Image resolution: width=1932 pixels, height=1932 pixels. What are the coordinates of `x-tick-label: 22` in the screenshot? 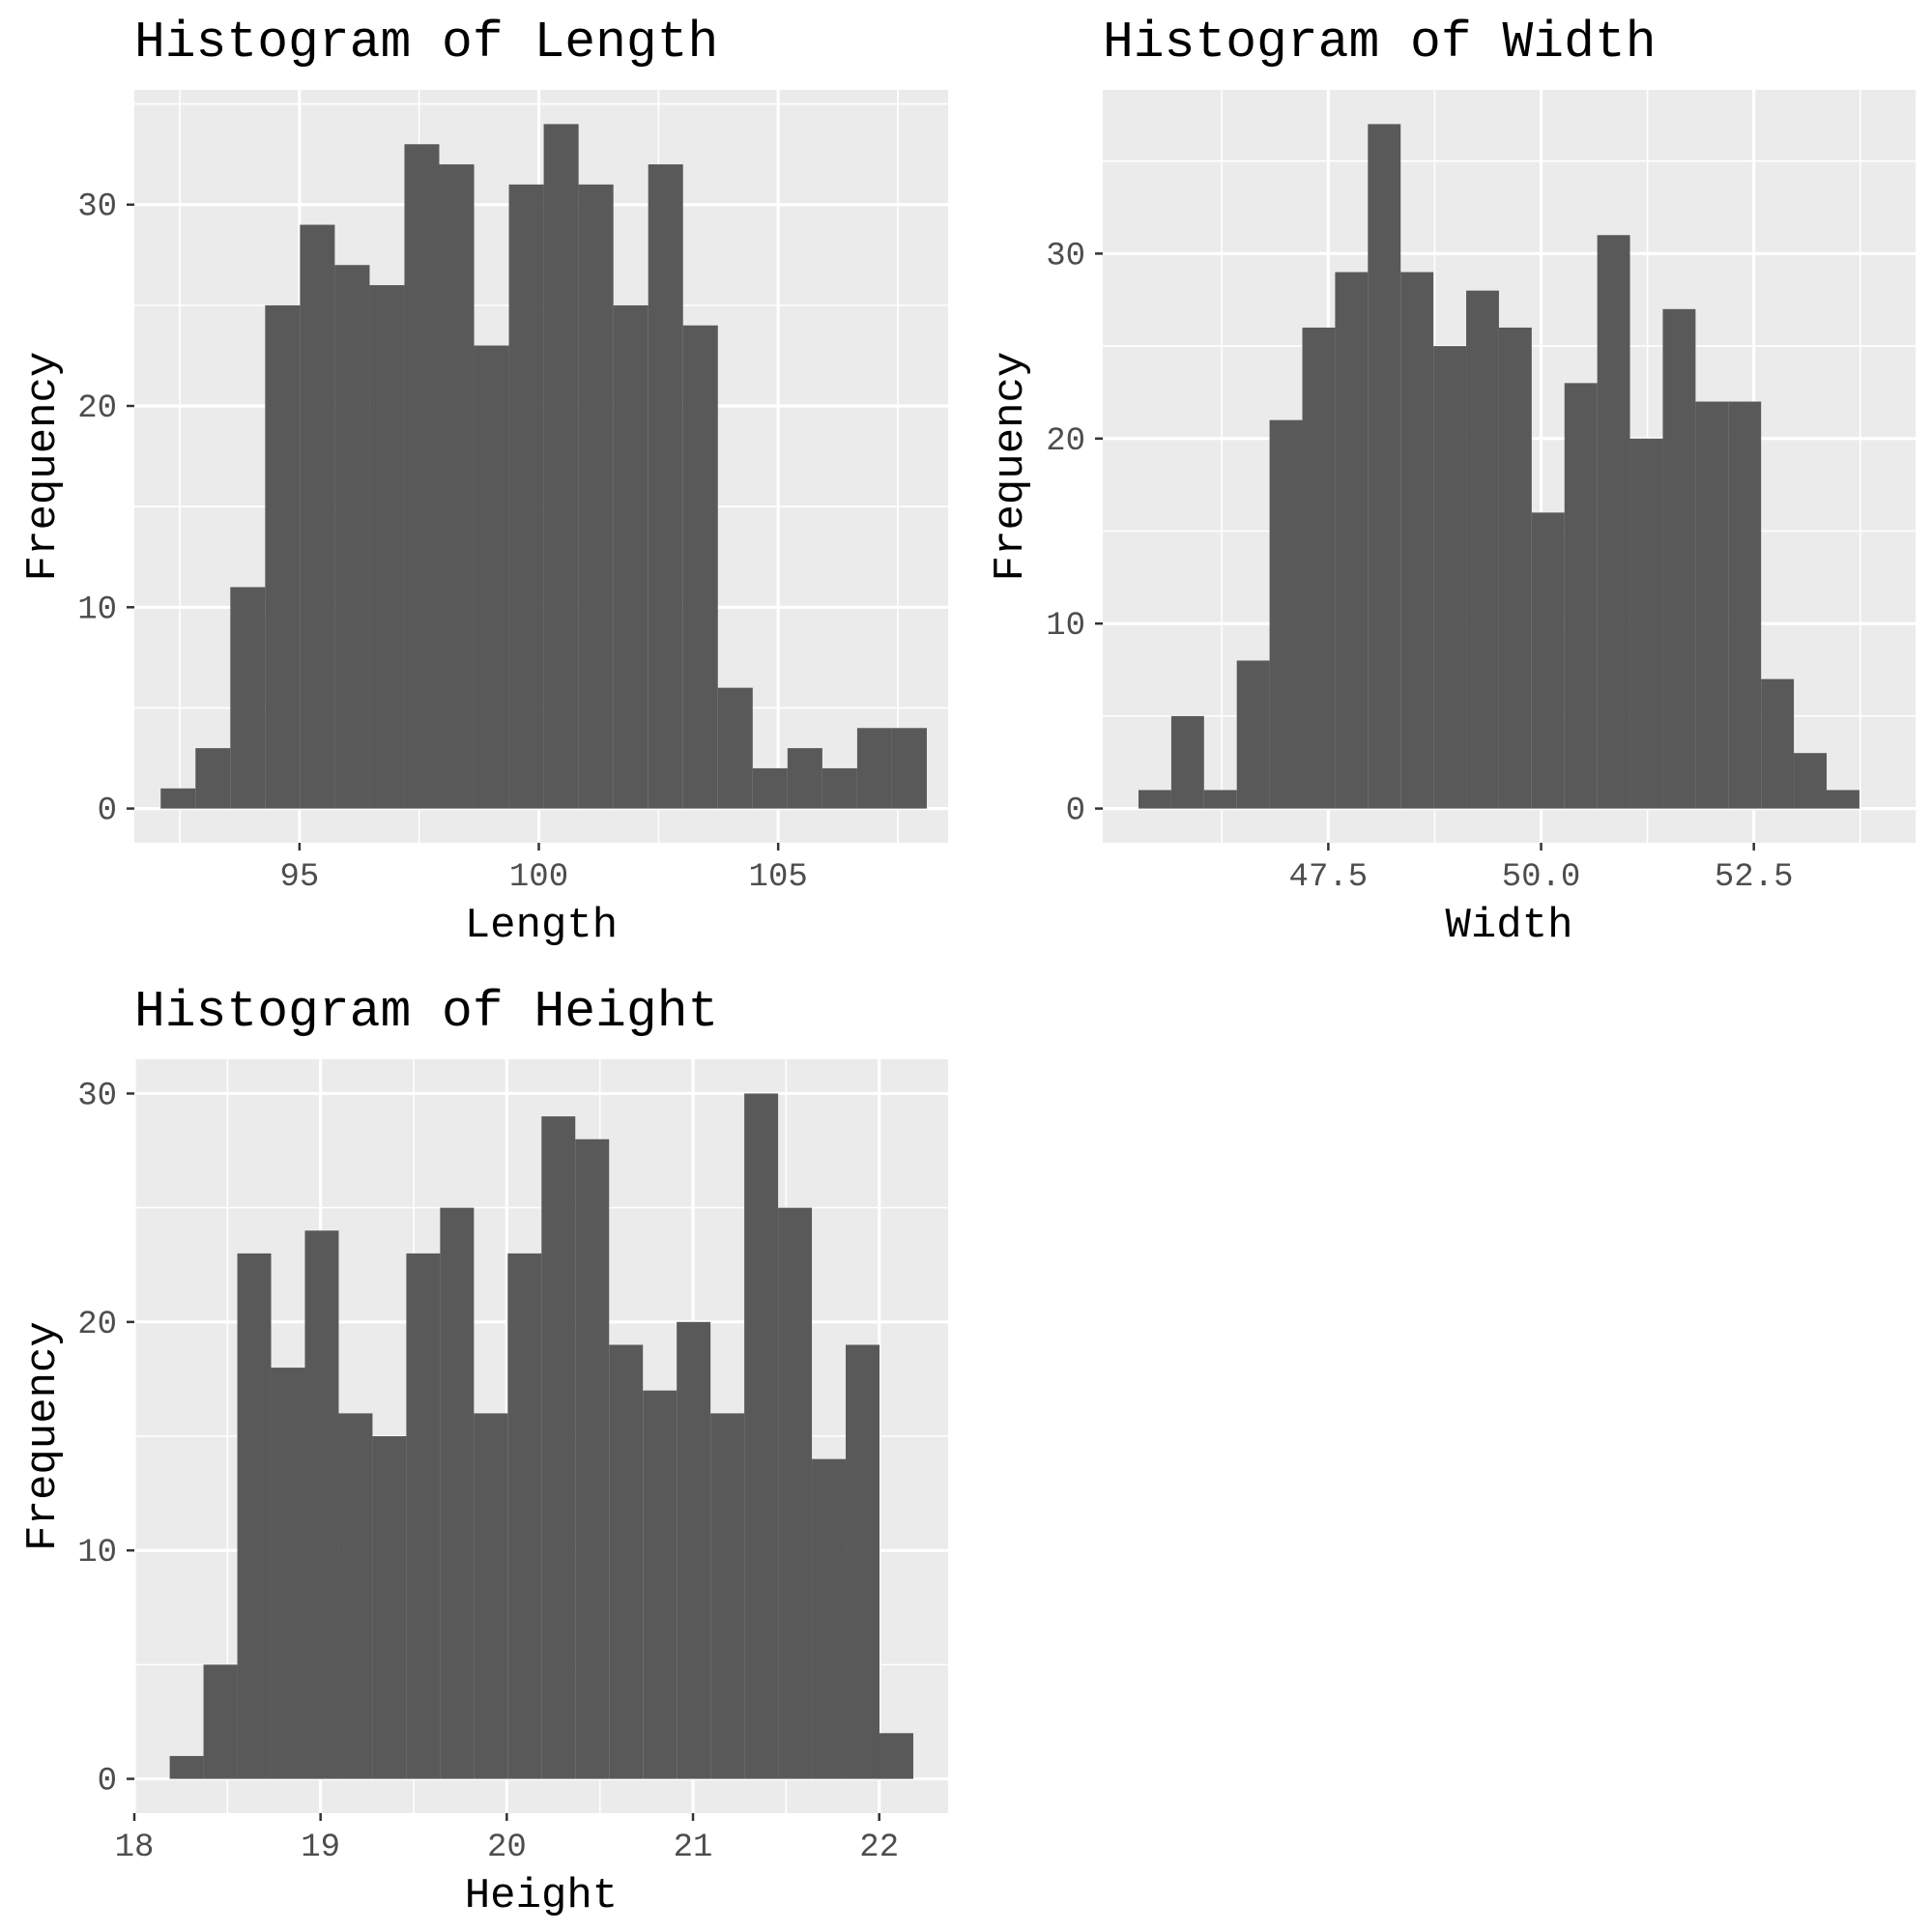 It's located at (879, 1848).